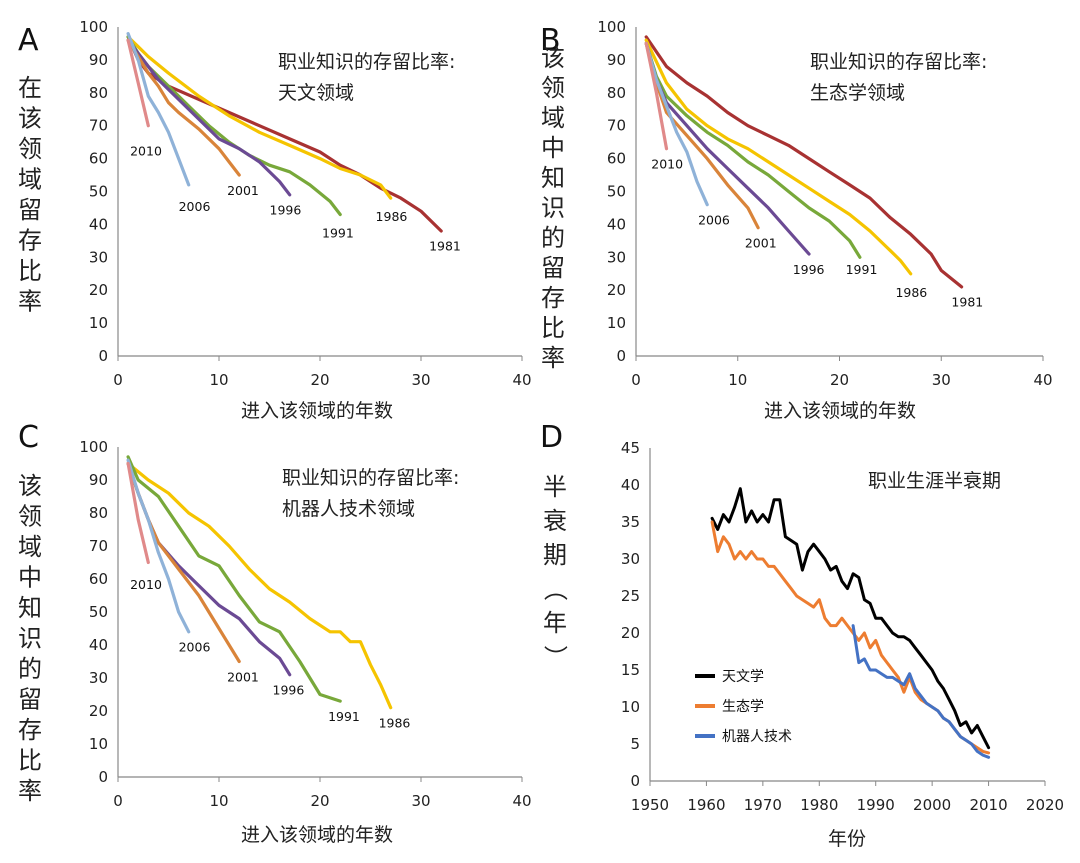  What do you see at coordinates (28, 437) in the screenshot?
I see `panel-letter: C` at bounding box center [28, 437].